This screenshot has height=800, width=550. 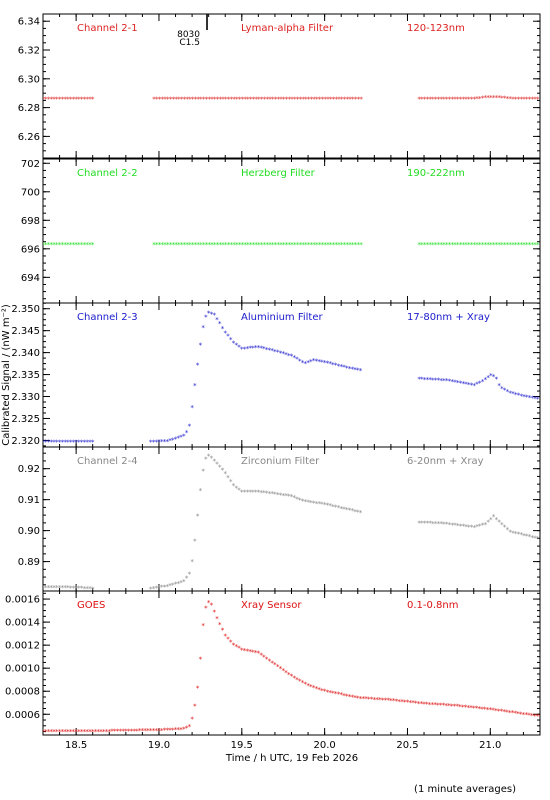 I want to click on y-tick-label: 700, so click(x=30, y=192).